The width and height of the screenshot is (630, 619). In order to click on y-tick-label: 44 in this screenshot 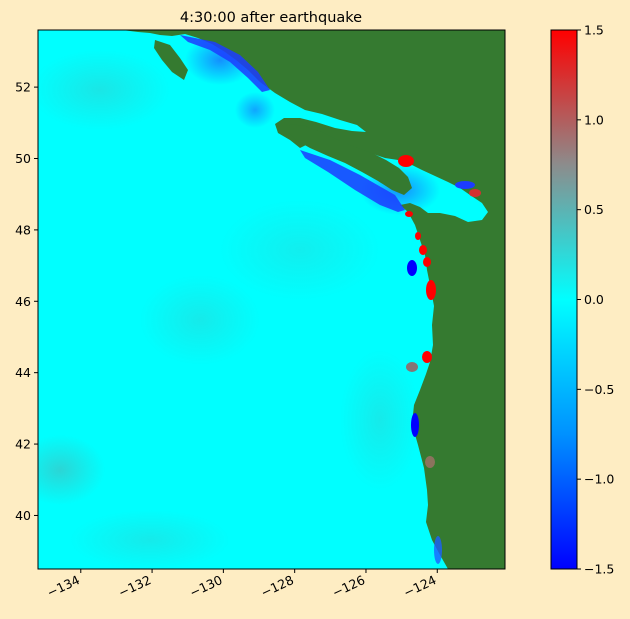, I will do `click(23, 372)`.